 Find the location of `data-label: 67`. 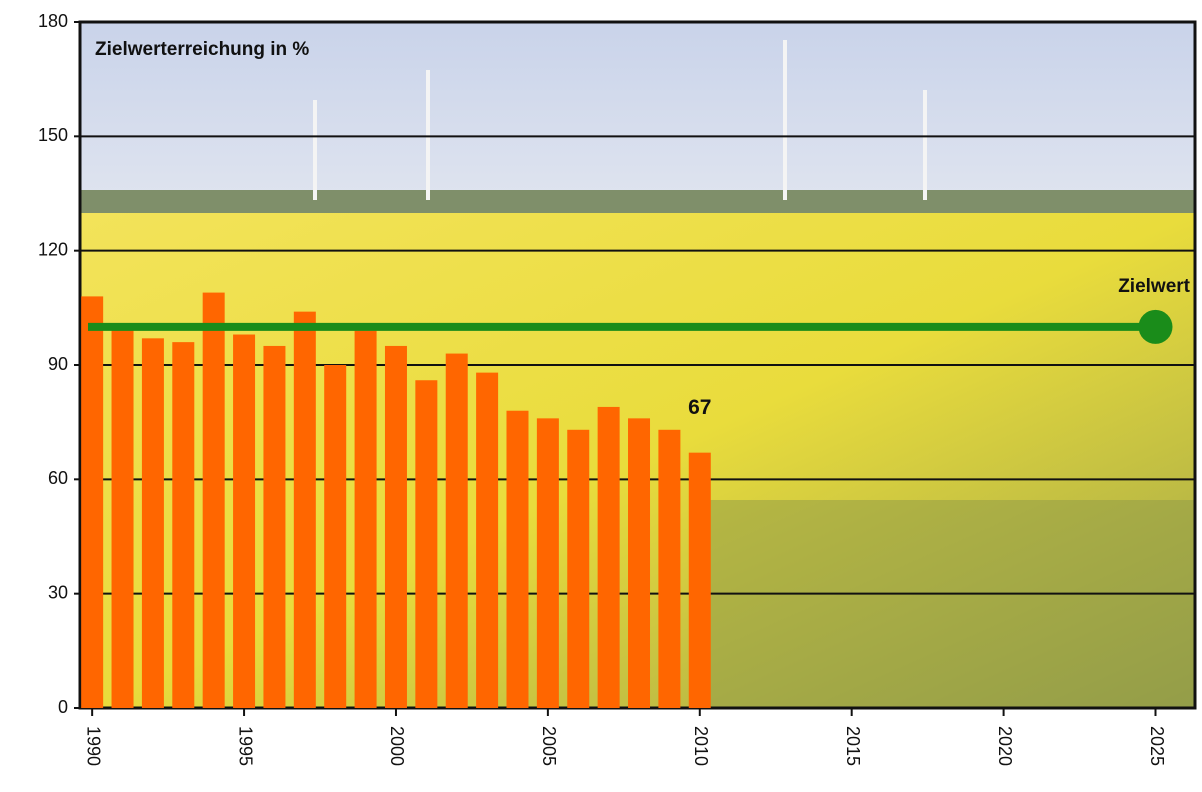

data-label: 67 is located at coordinates (699, 407).